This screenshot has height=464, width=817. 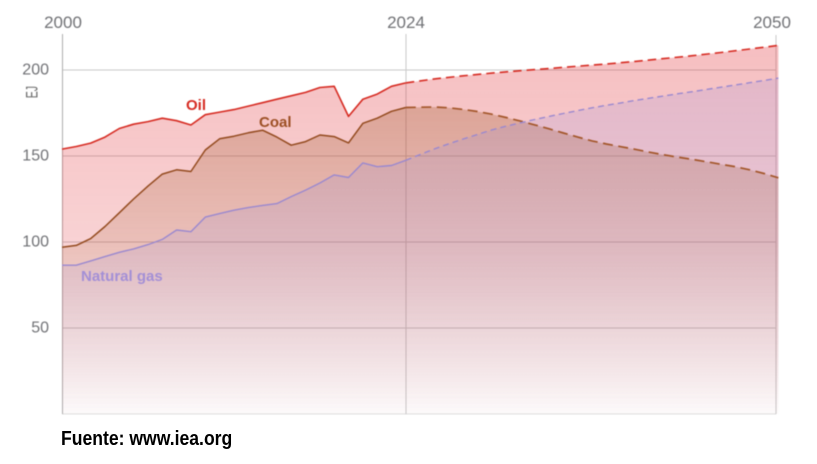 I want to click on svg-text: EJ, so click(x=32, y=92).